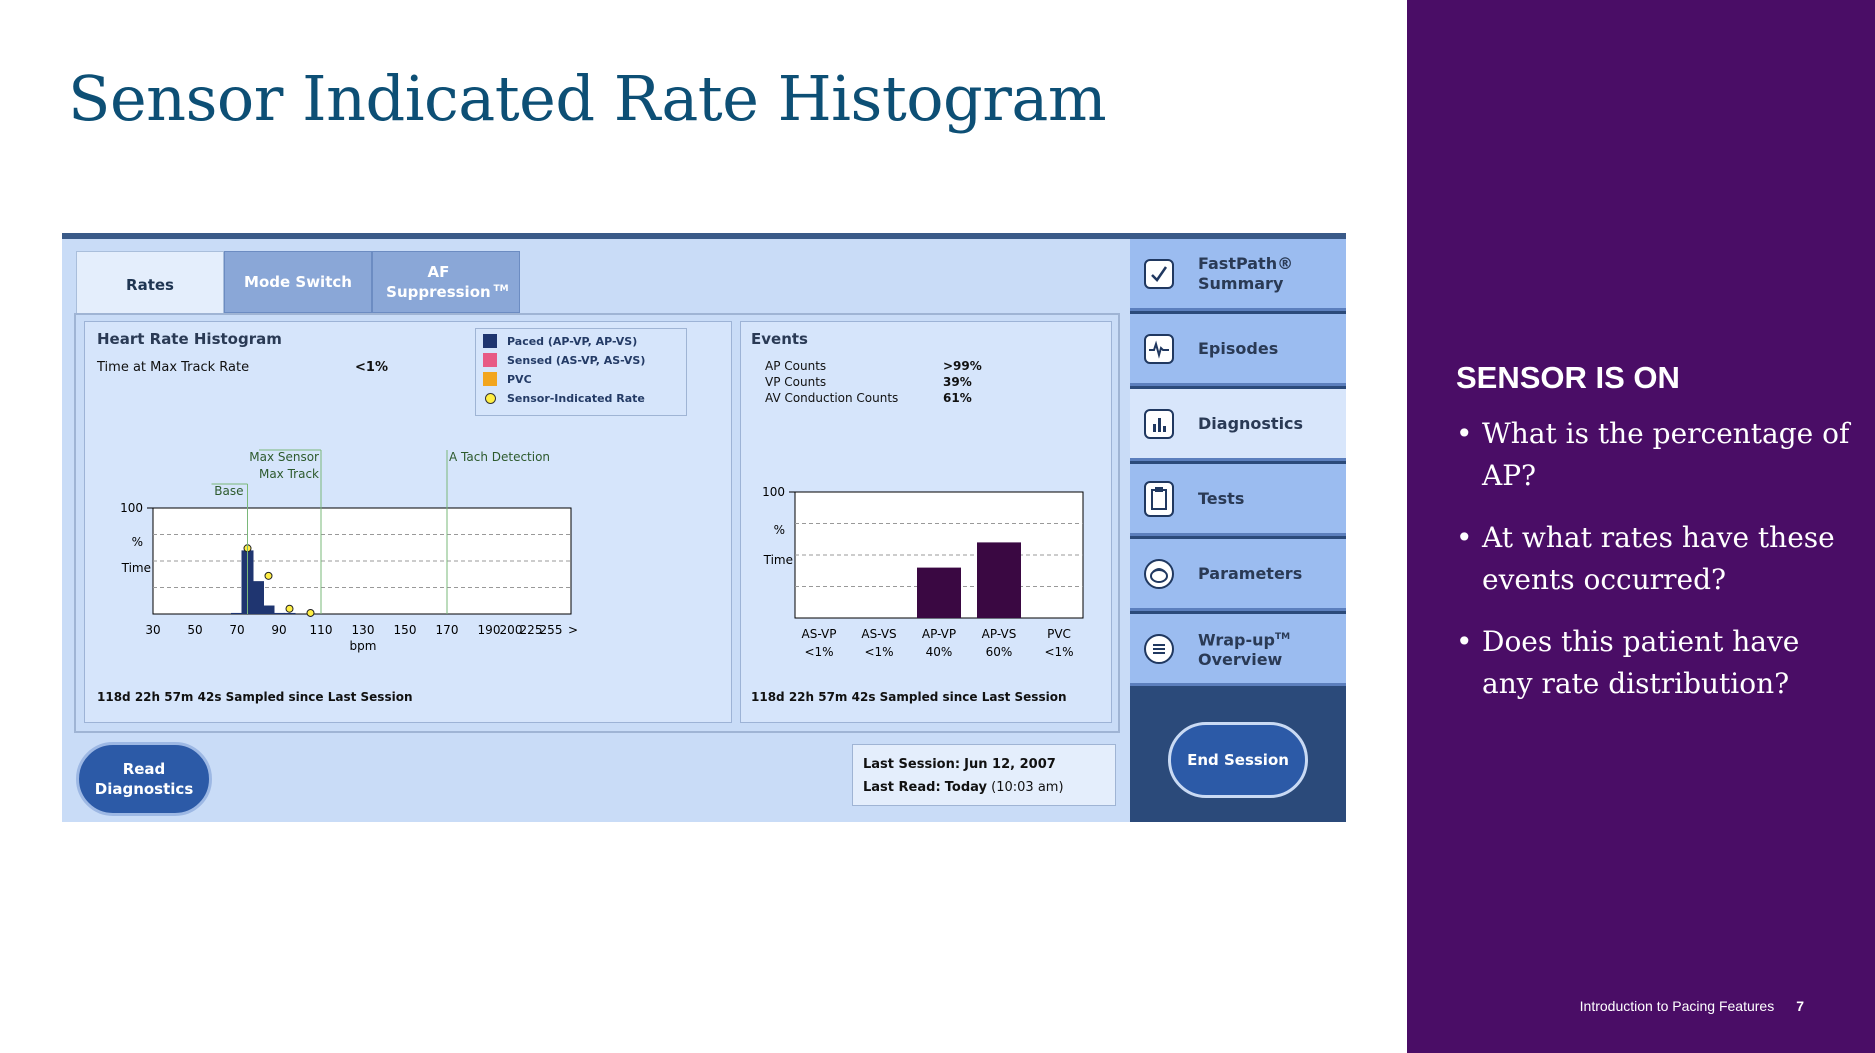  I want to click on category-label: AS-VP, so click(819, 634).